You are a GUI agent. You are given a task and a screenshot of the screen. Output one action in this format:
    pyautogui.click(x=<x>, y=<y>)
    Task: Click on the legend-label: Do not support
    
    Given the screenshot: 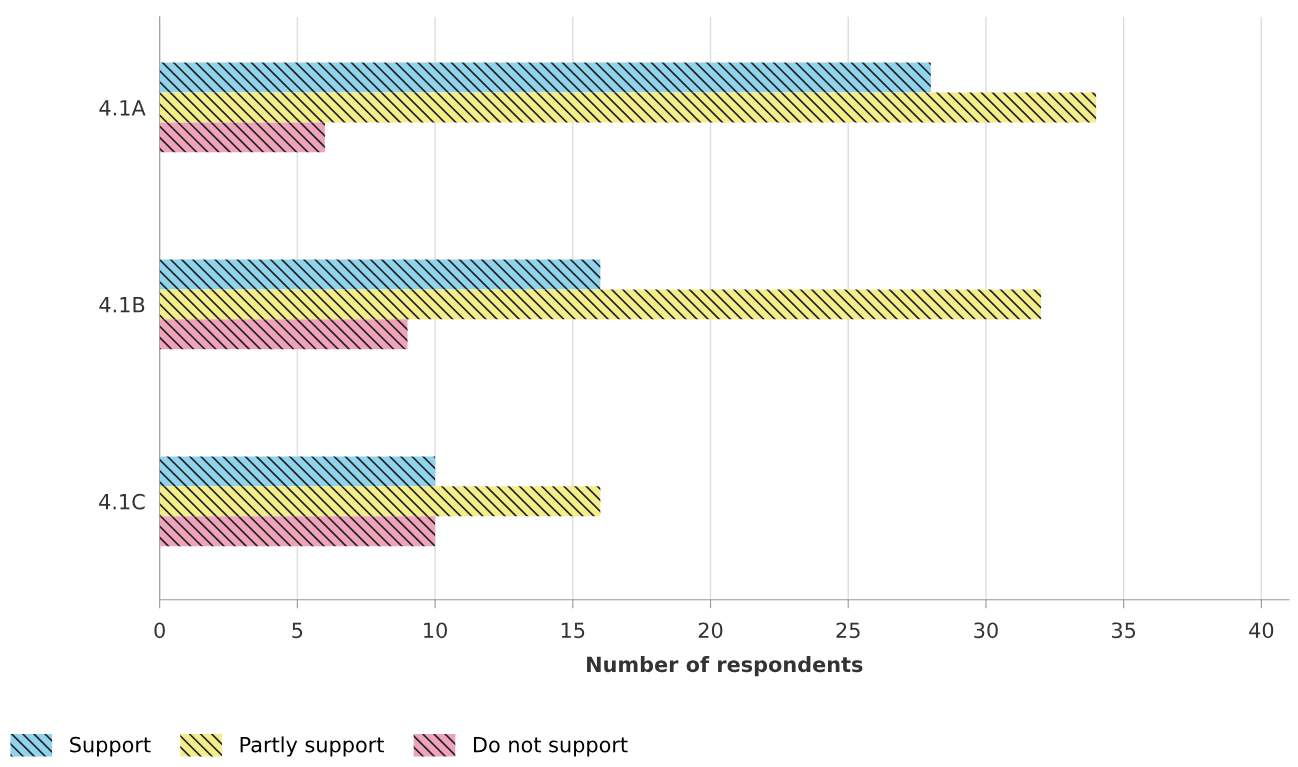 What is the action you would take?
    pyautogui.click(x=551, y=747)
    